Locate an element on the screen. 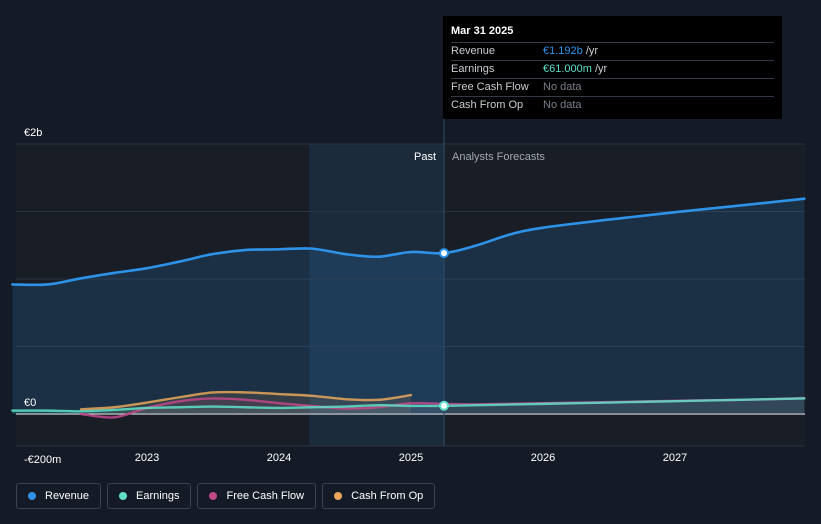  legend-label: Free Cash Flow is located at coordinates (265, 496).